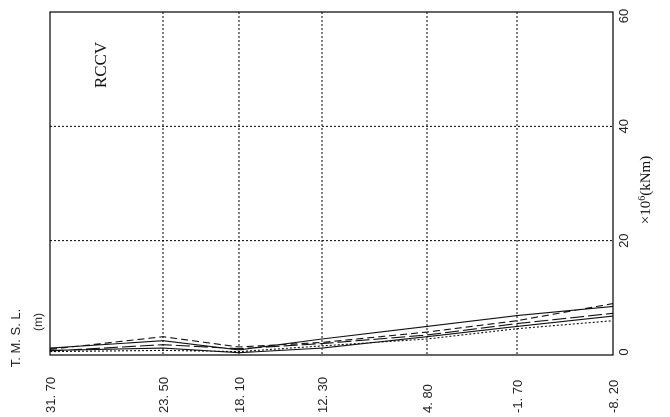 The image size is (670, 417). What do you see at coordinates (322, 395) in the screenshot?
I see `x-tick-label: 12. 30` at bounding box center [322, 395].